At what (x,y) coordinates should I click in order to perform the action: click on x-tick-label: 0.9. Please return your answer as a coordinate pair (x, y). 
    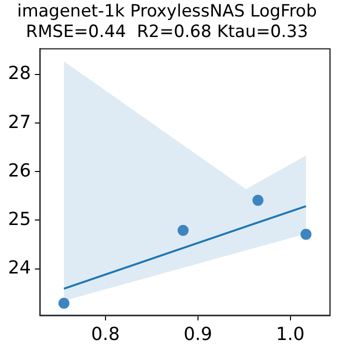
    Looking at the image, I should click on (198, 334).